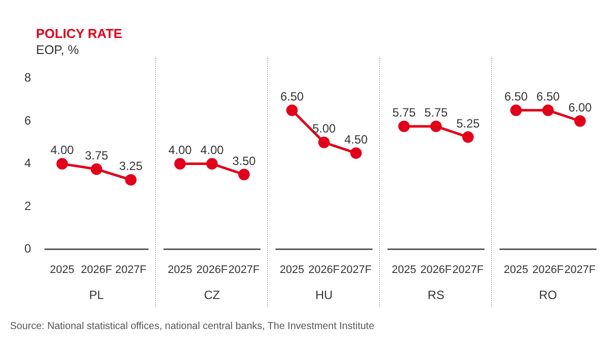  I want to click on y-tick-label: 8, so click(28, 77).